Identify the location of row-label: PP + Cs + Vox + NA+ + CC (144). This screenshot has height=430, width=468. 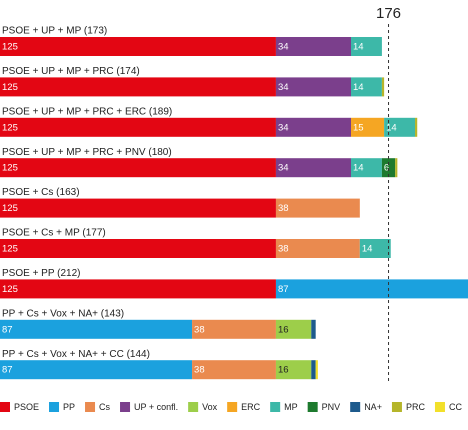
(76, 354).